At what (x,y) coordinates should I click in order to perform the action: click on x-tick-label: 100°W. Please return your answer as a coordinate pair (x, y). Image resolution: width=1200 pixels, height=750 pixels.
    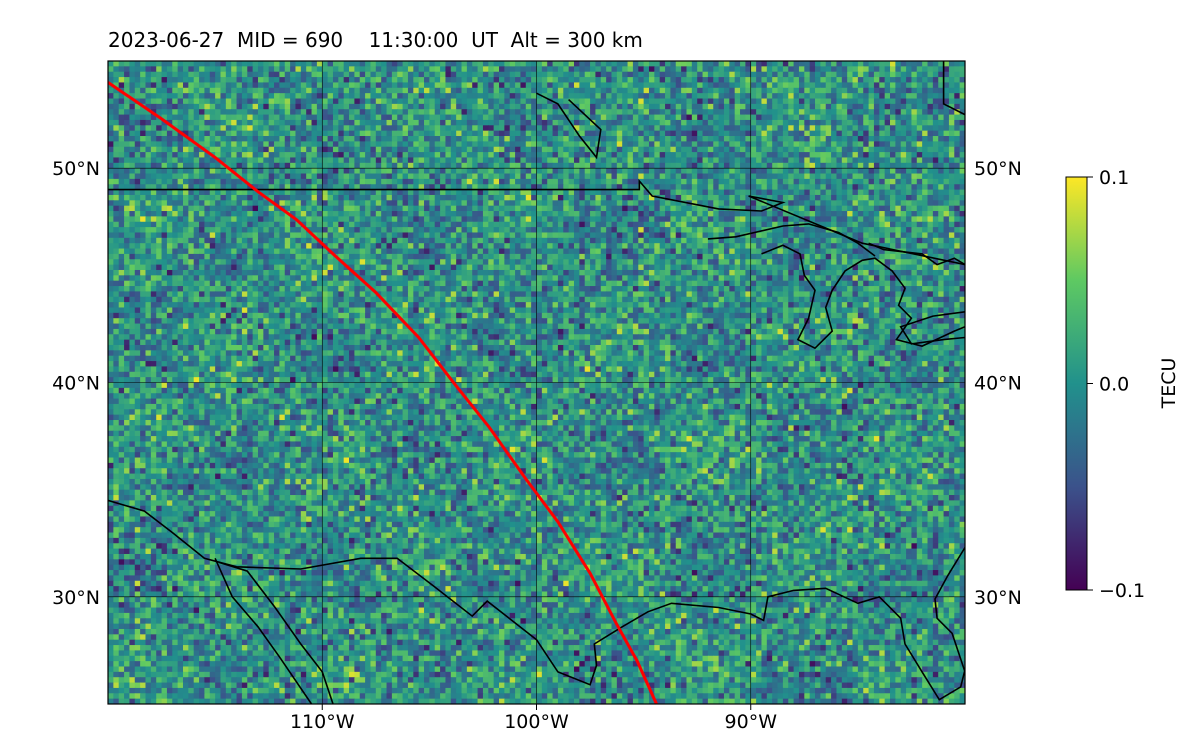
    Looking at the image, I should click on (536, 722).